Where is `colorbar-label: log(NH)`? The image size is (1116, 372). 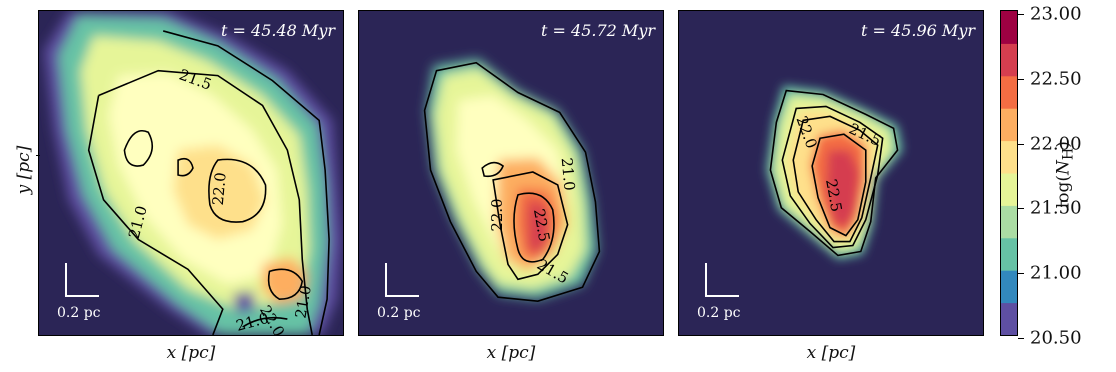 colorbar-label: log(NH) is located at coordinates (1065, 175).